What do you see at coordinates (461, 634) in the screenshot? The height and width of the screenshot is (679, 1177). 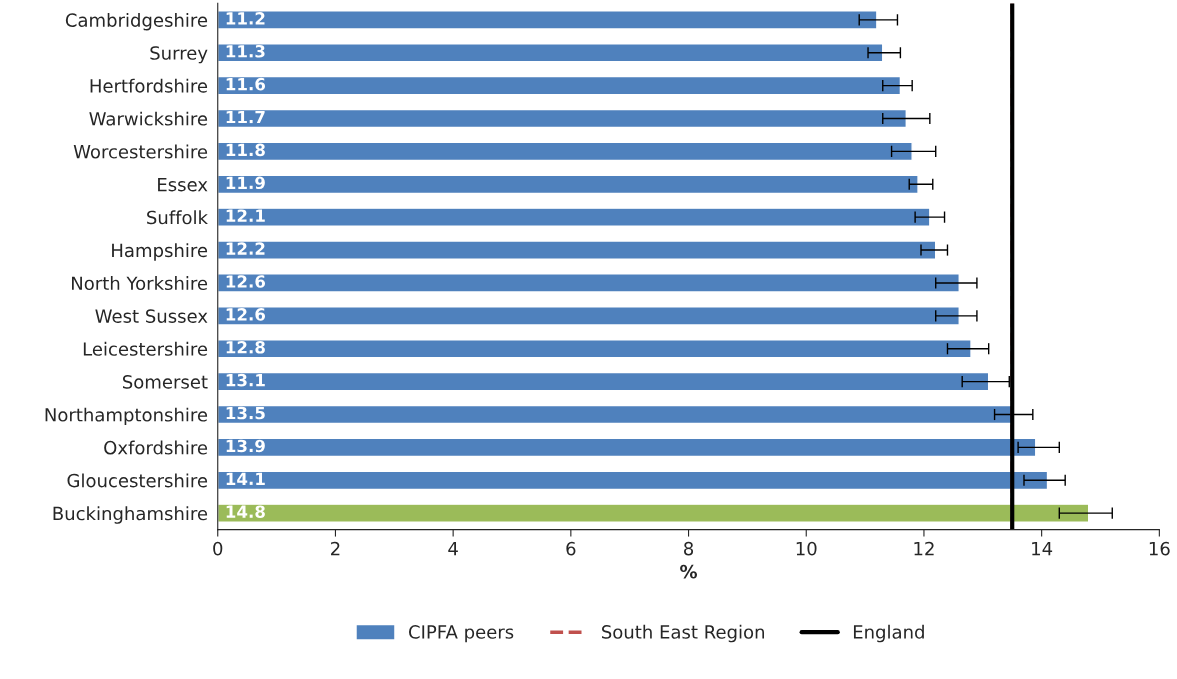 I see `legend-label: CIPFA peers` at bounding box center [461, 634].